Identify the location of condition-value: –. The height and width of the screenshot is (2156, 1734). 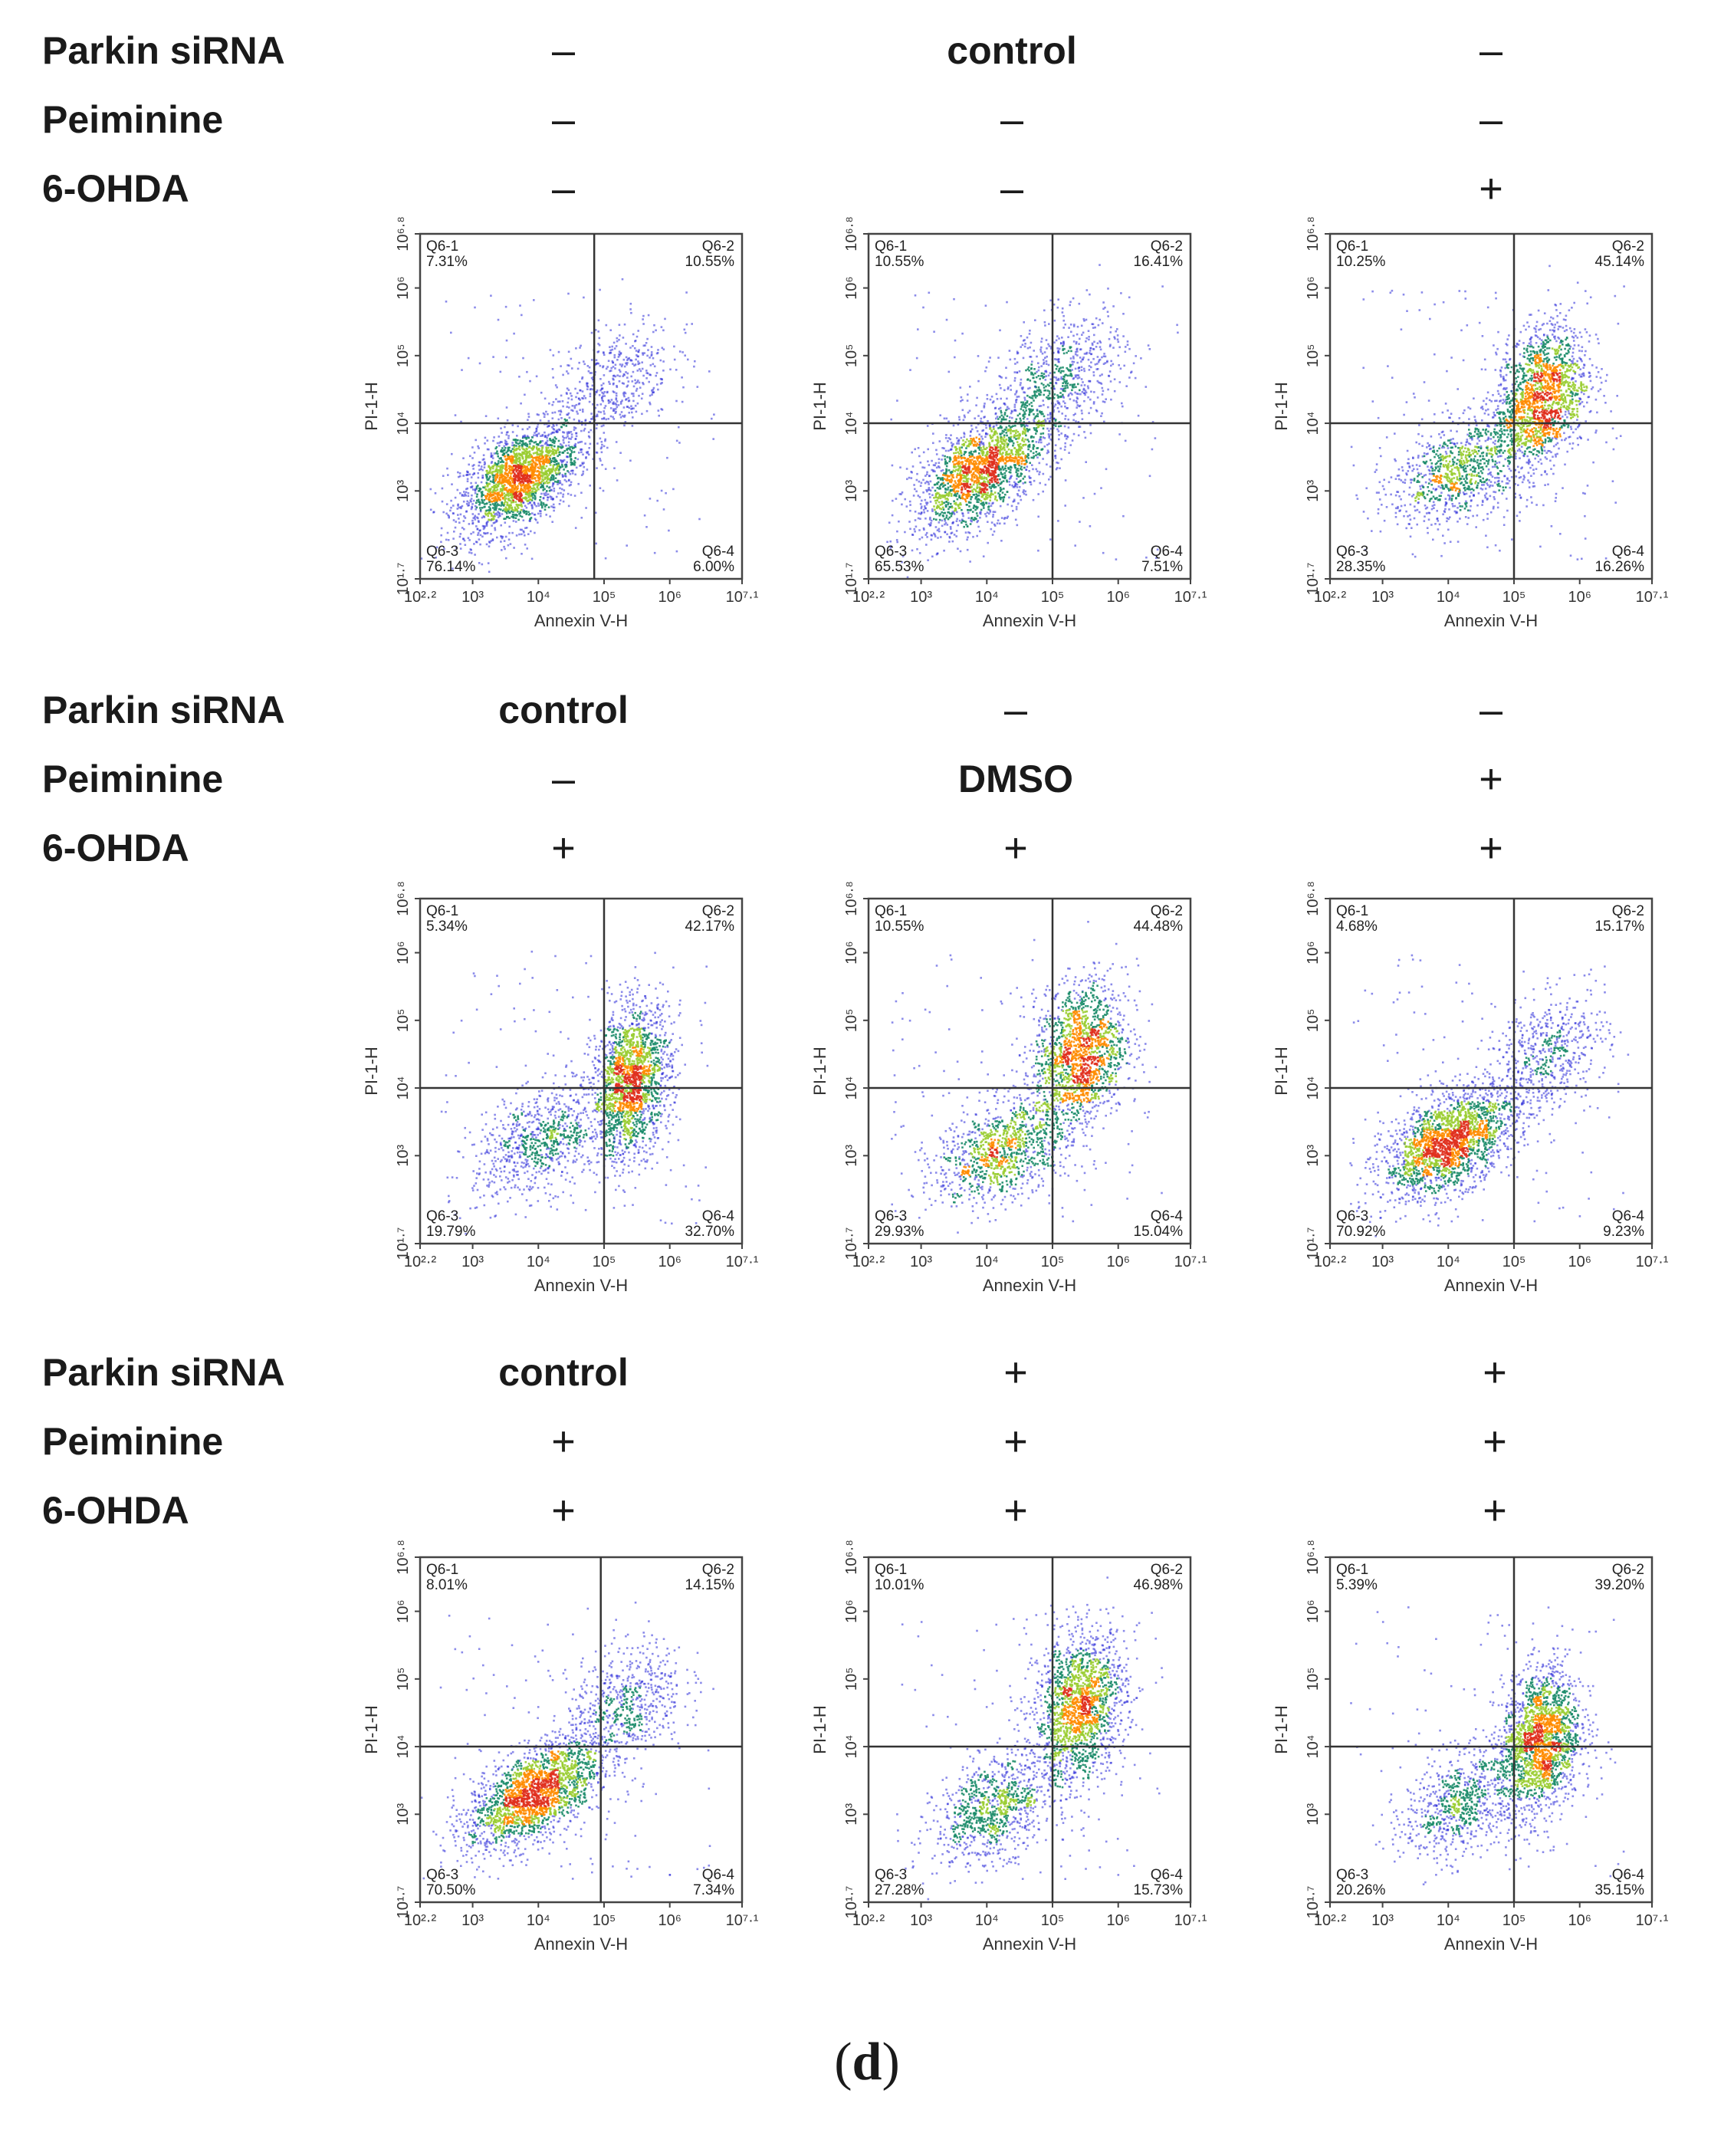
(1011, 120).